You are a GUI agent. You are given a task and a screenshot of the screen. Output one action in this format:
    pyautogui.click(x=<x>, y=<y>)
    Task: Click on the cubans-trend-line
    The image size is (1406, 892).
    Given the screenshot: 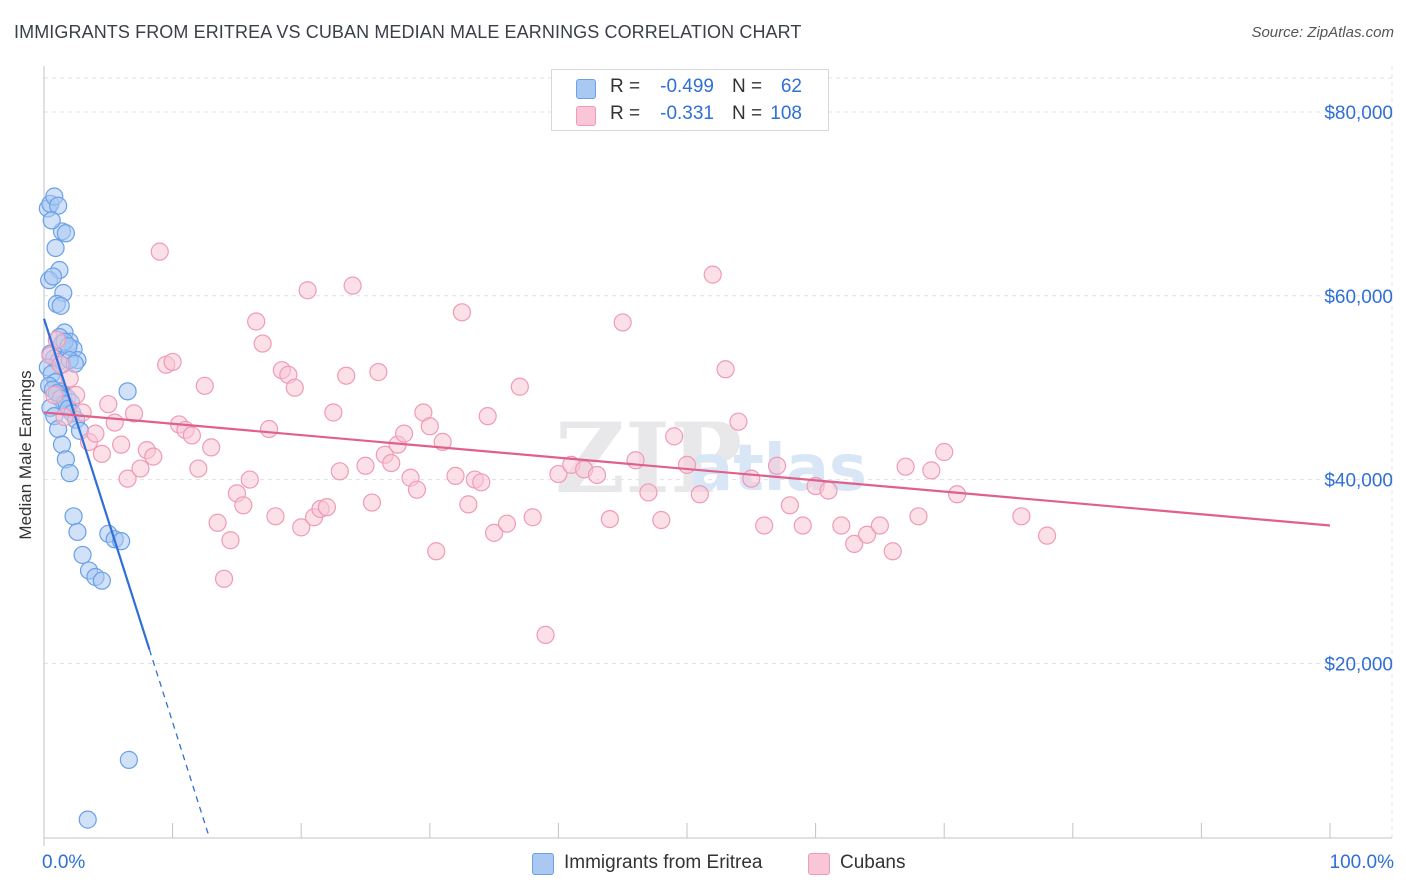 What is the action you would take?
    pyautogui.click(x=687, y=469)
    